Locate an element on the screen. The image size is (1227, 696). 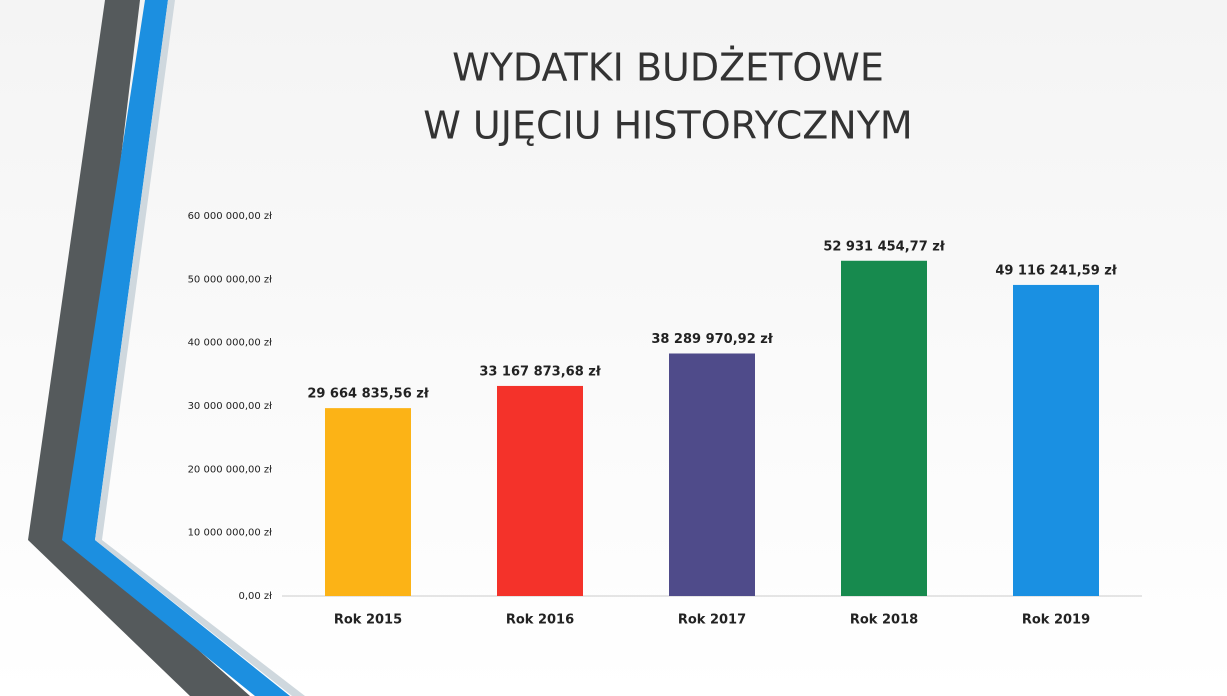
value-label: 29 664 835,56 zł is located at coordinates (368, 394).